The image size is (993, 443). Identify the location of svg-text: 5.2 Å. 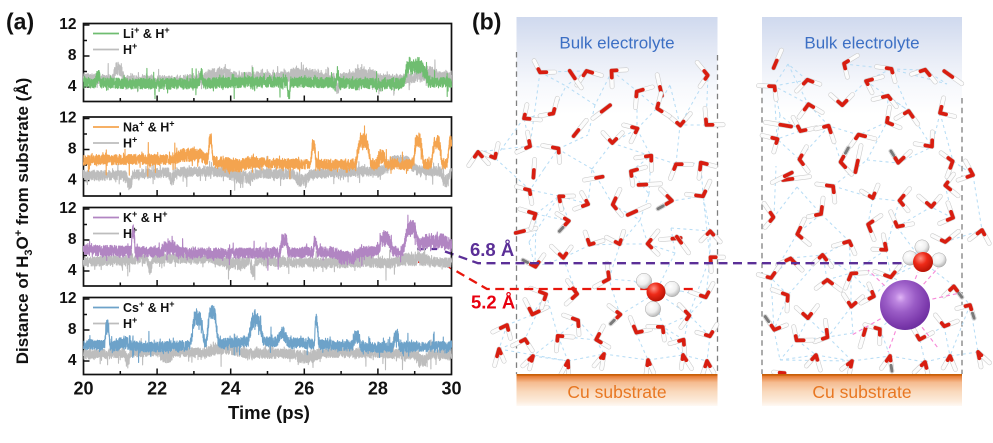
(493, 302).